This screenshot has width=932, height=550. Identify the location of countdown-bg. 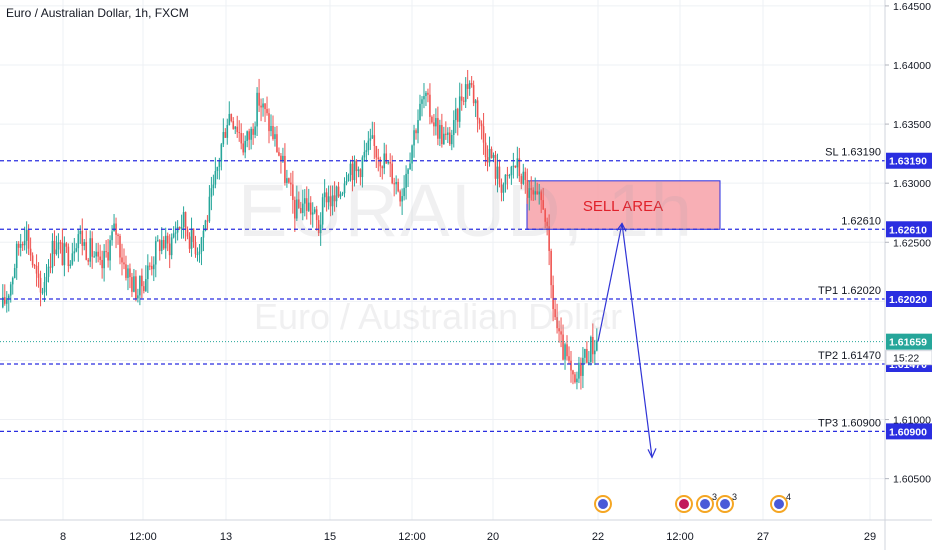
(908, 358).